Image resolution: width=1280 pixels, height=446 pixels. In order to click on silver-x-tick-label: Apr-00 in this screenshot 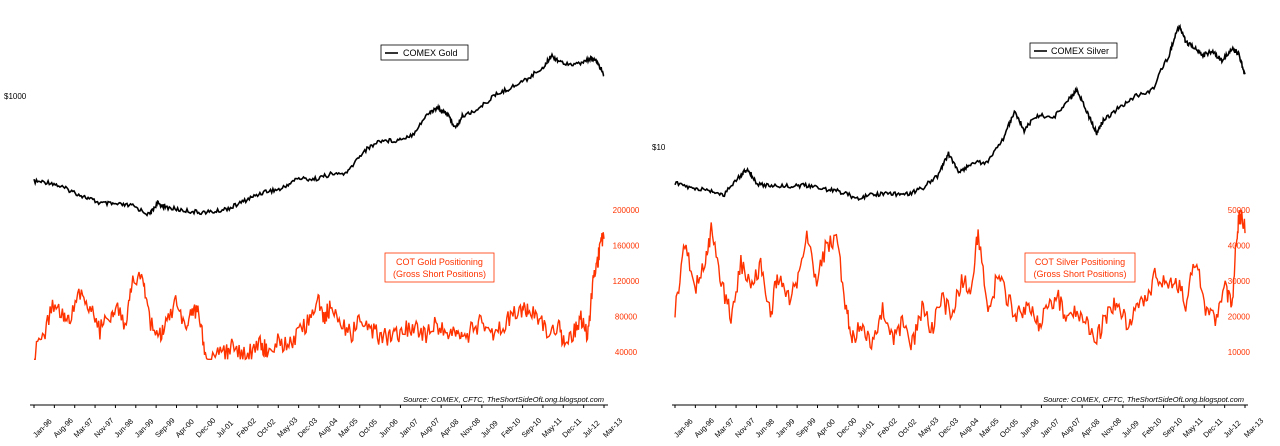, I will do `click(826, 428)`.